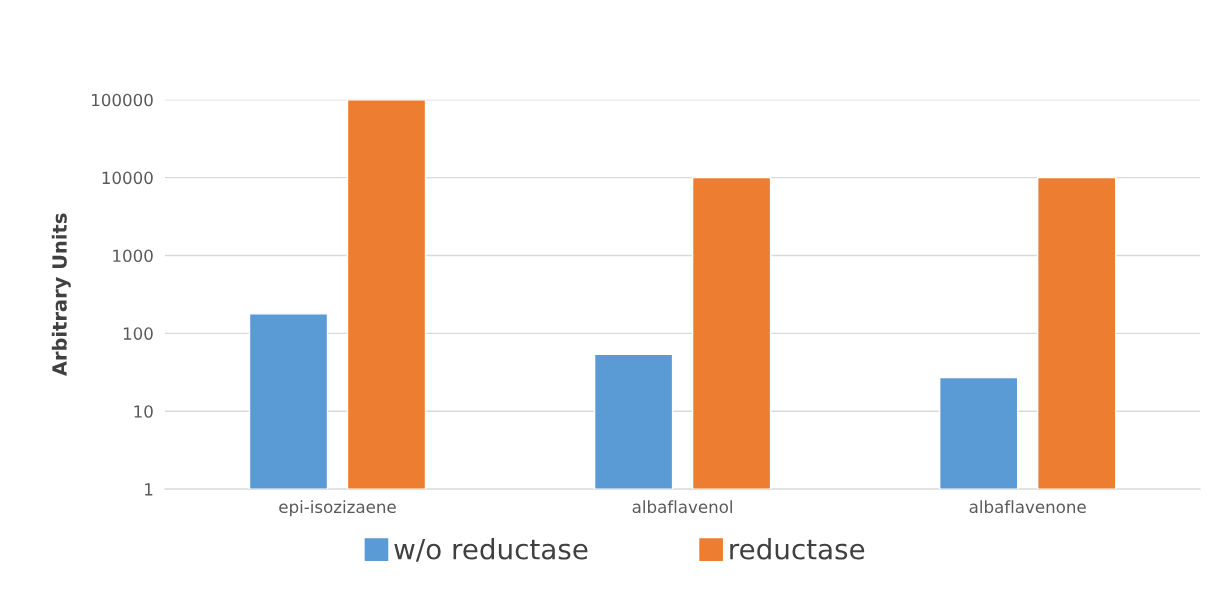 This screenshot has width=1231, height=590. What do you see at coordinates (61, 295) in the screenshot?
I see `y-axis-title: Arbitrary Units` at bounding box center [61, 295].